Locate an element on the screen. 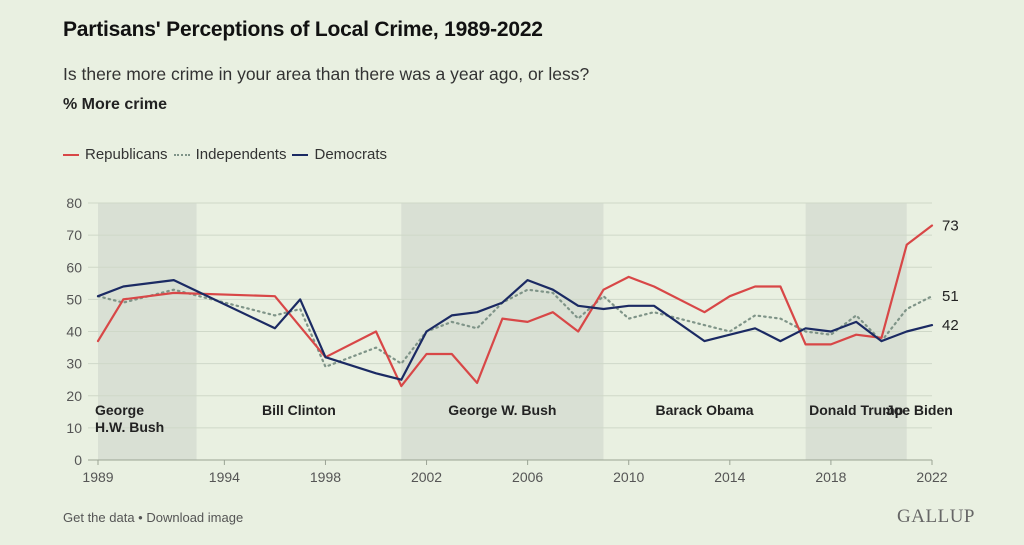 This screenshot has width=1024, height=545. era-label-line: Joe Biden is located at coordinates (919, 410).